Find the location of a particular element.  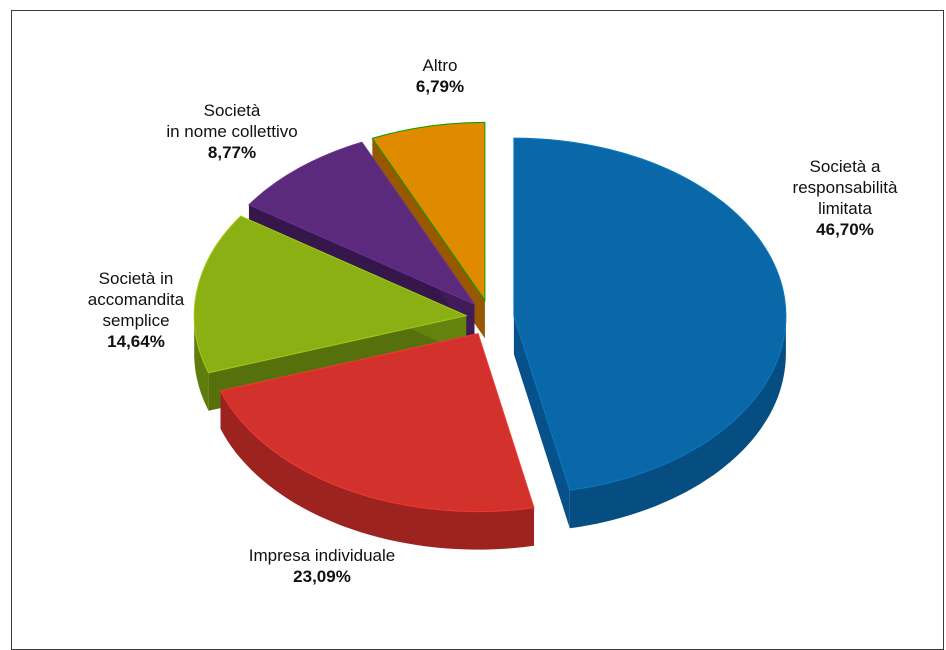

slice-sas-wall is located at coordinates (201, 363).